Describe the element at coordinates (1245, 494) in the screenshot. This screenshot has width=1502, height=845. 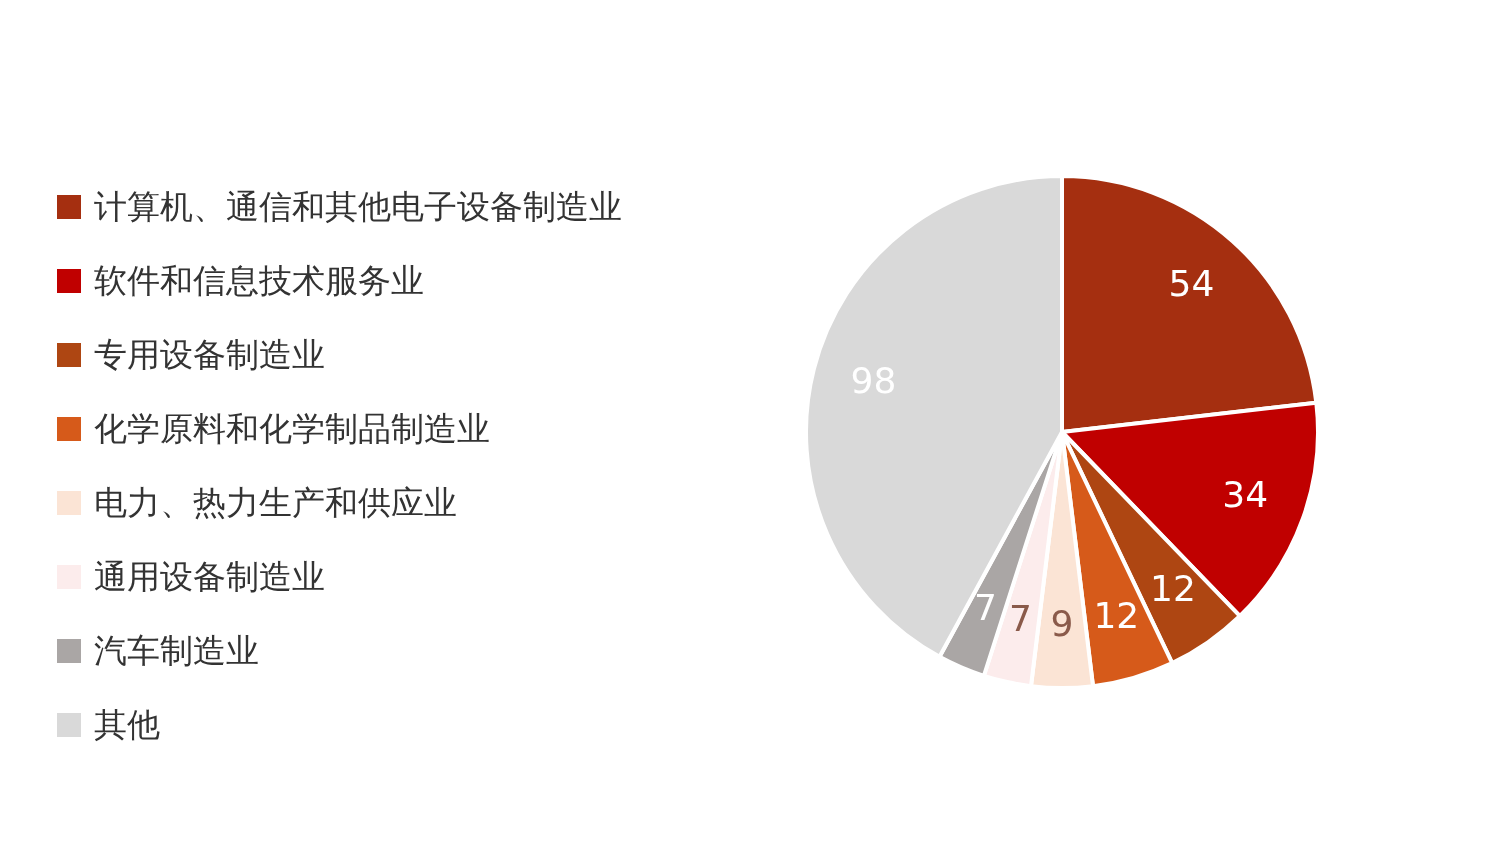
I see `data-label: 34` at that location.